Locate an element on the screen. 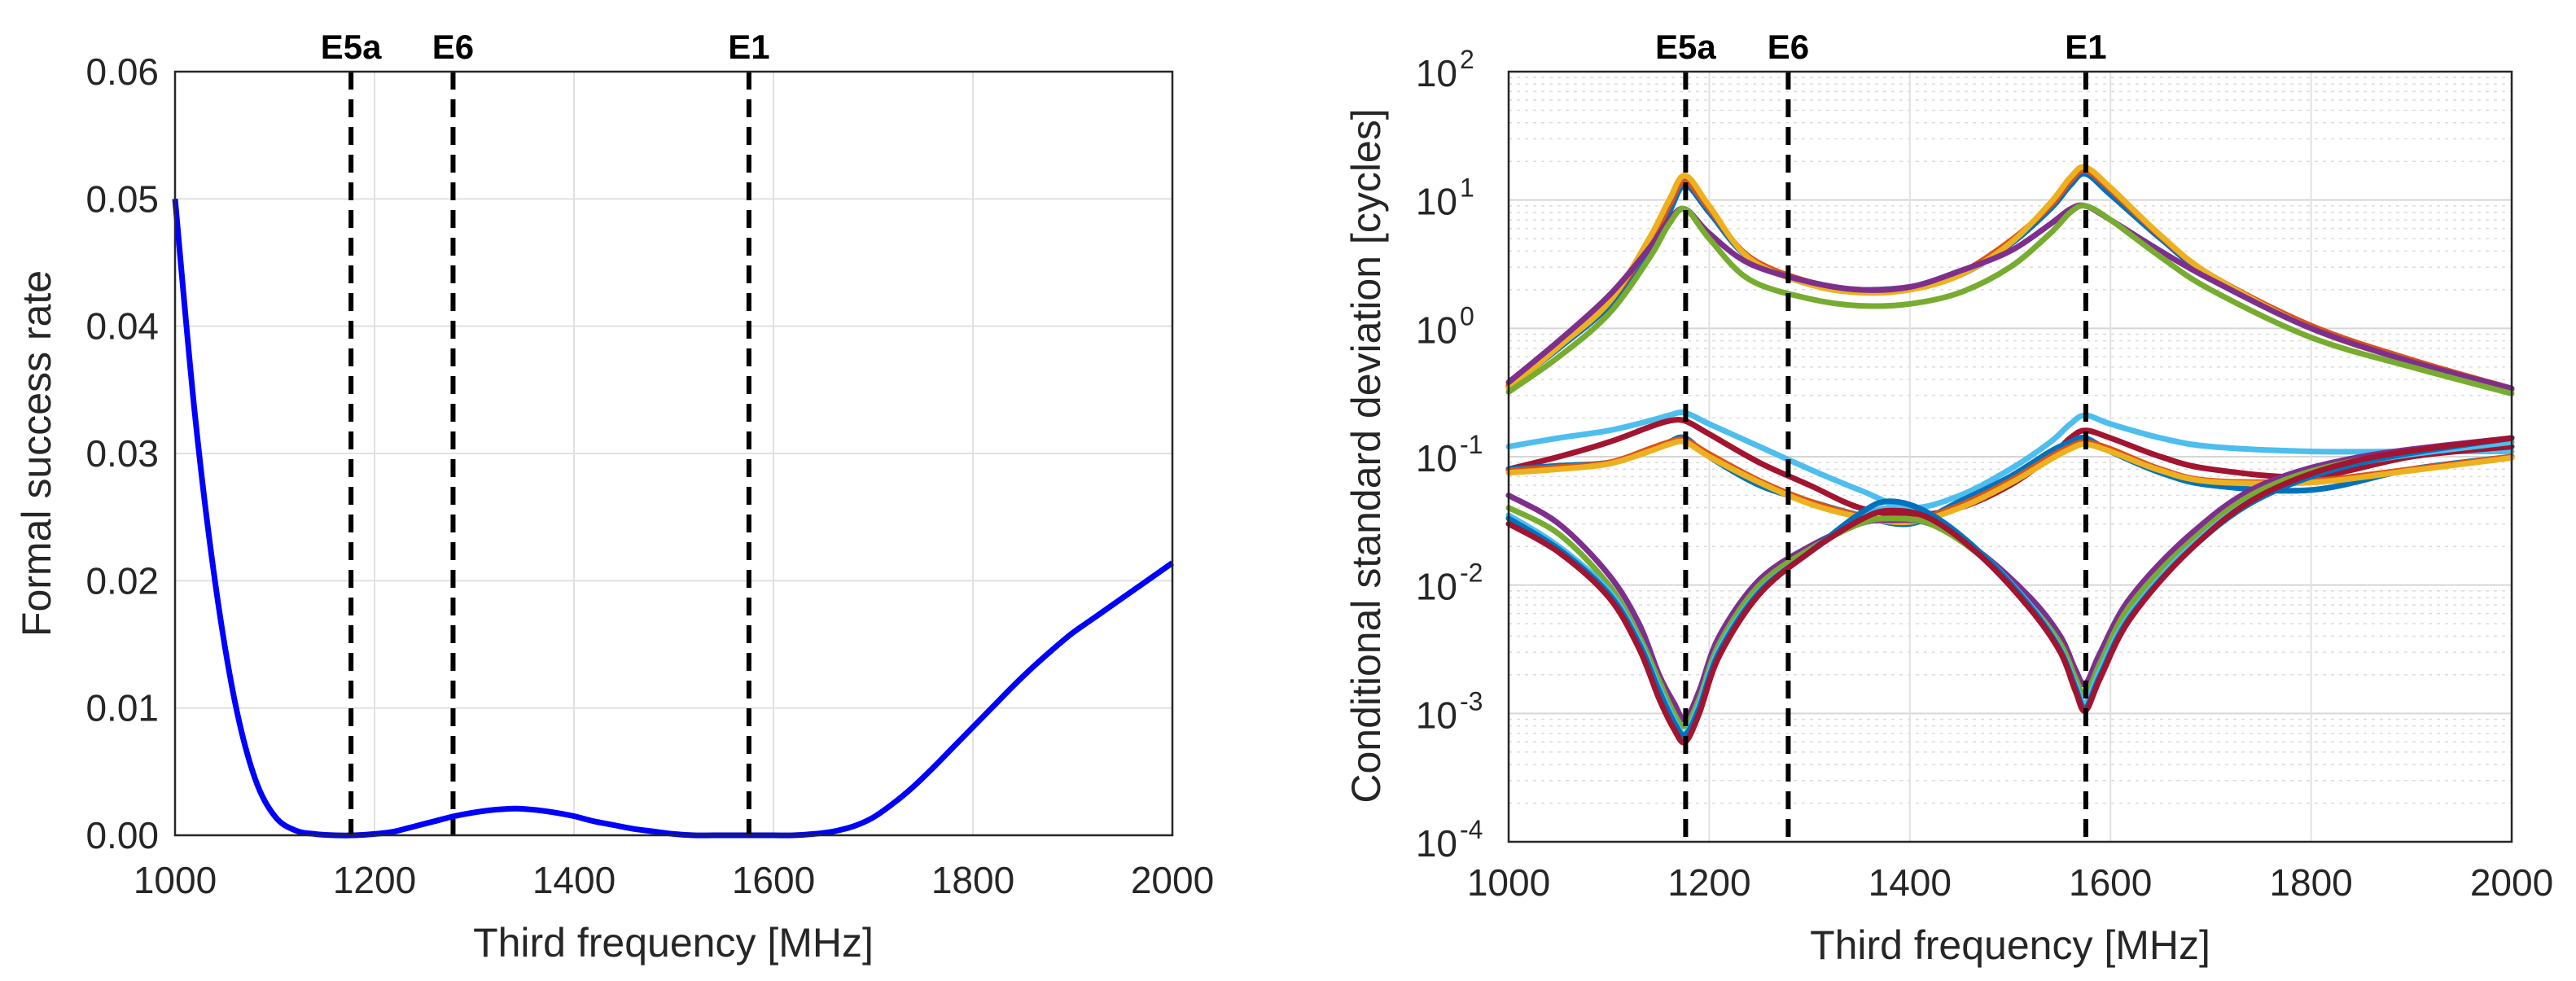  left-y-tick-label: 0.03 is located at coordinates (122, 453).